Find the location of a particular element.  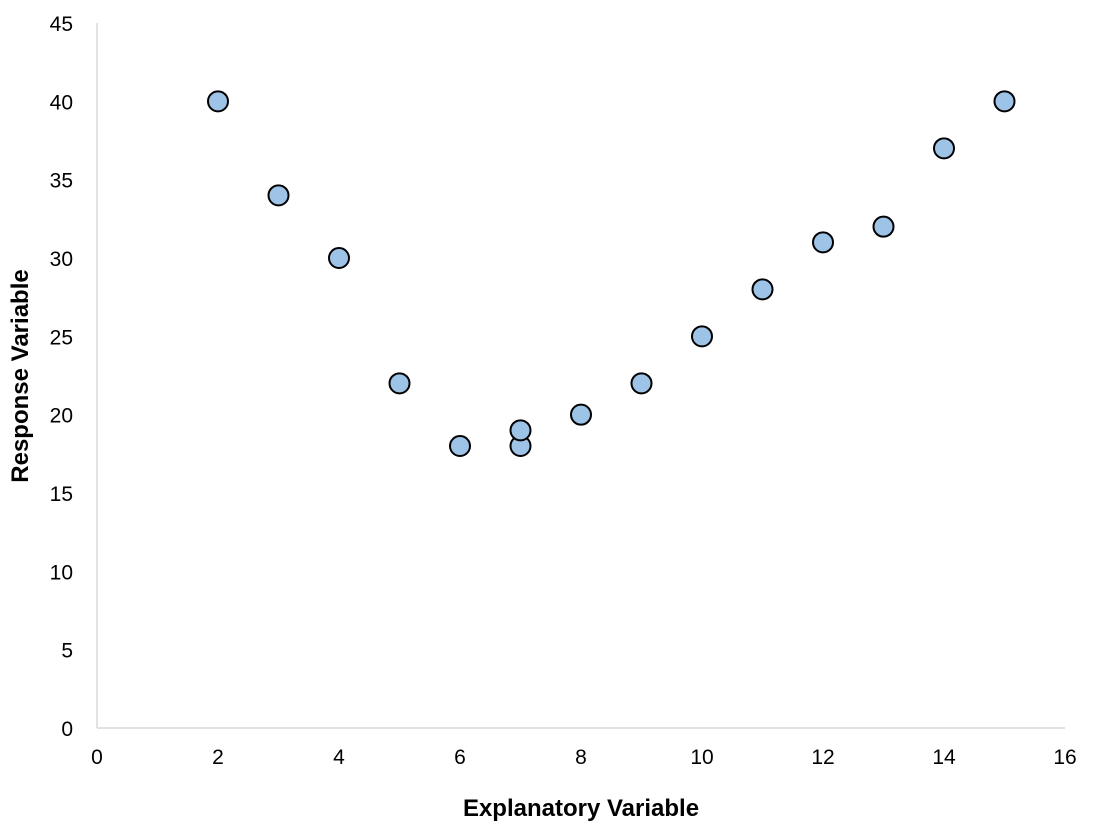

y-tick-label: 40 is located at coordinates (61, 102).